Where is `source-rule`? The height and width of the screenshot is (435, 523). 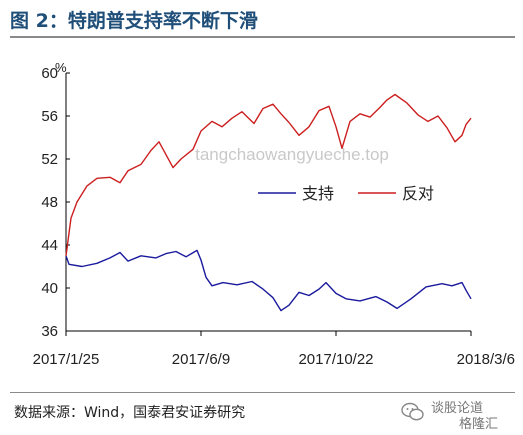
source-rule is located at coordinates (262, 392).